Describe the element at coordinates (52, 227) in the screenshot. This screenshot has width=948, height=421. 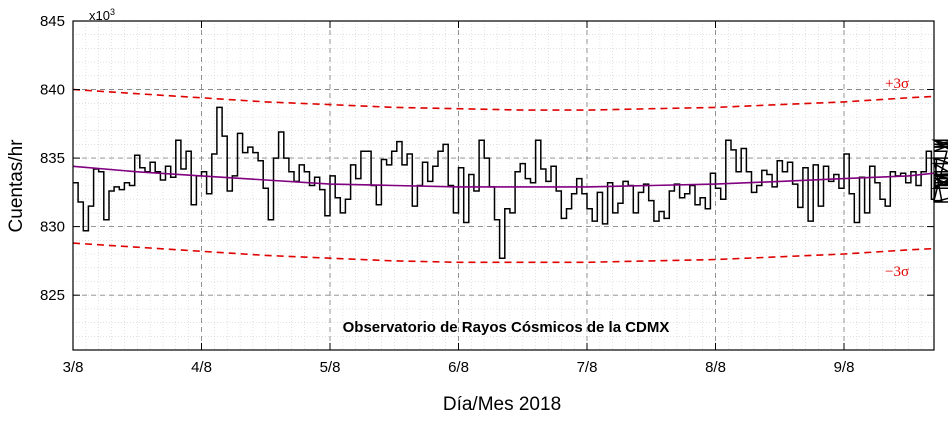
I see `y-tick-label: 830` at that location.